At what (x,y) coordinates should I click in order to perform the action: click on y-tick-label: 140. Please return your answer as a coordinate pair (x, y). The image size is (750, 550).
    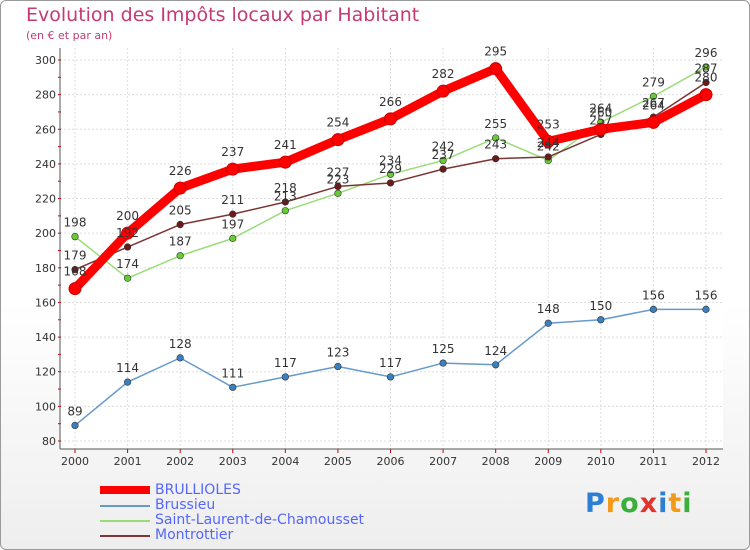
    Looking at the image, I should click on (45, 337).